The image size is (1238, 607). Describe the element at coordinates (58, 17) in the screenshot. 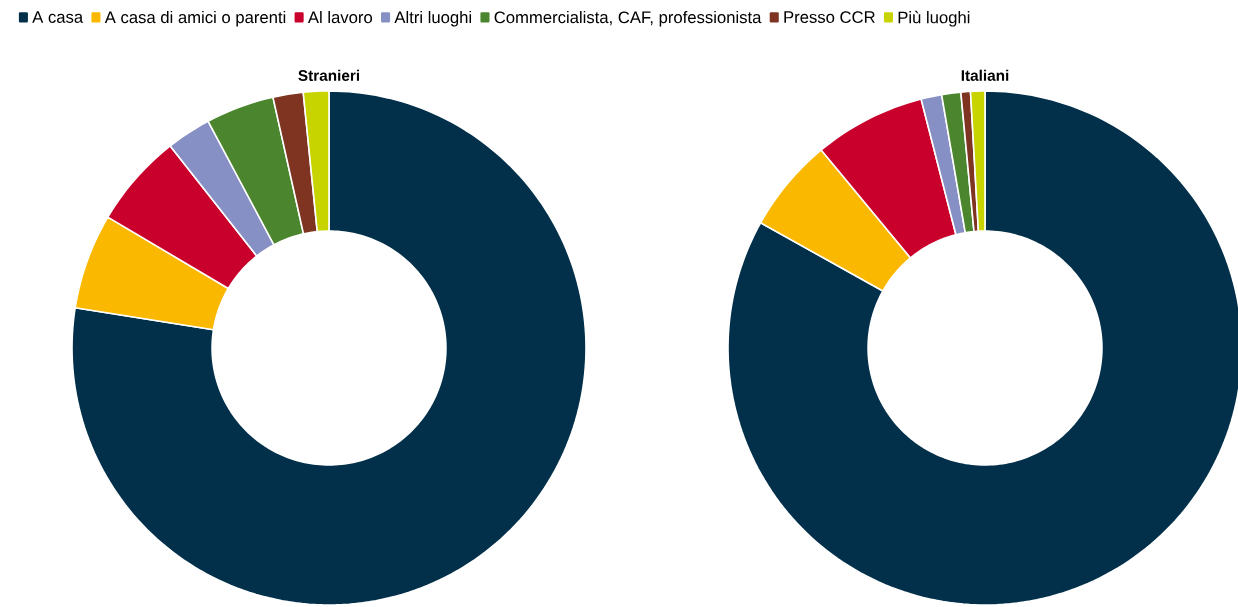

I see `legend-label: A casa` at that location.